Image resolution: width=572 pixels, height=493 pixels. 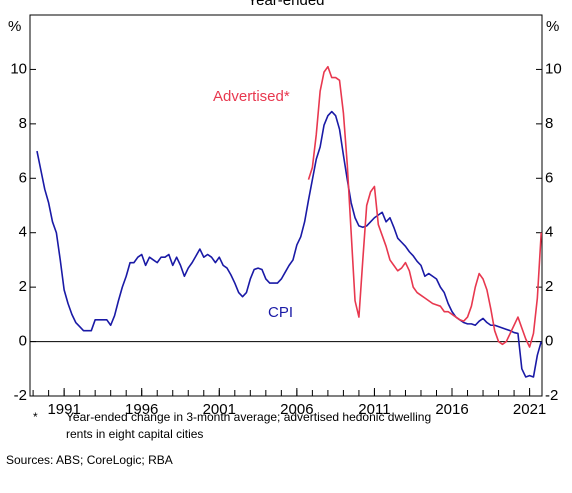 What do you see at coordinates (23, 177) in the screenshot?
I see `y-tick-label: 6` at bounding box center [23, 177].